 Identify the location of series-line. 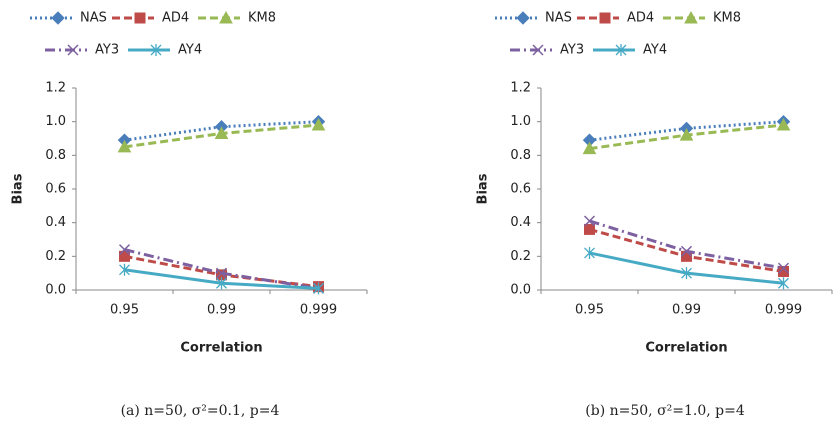
(221, 269).